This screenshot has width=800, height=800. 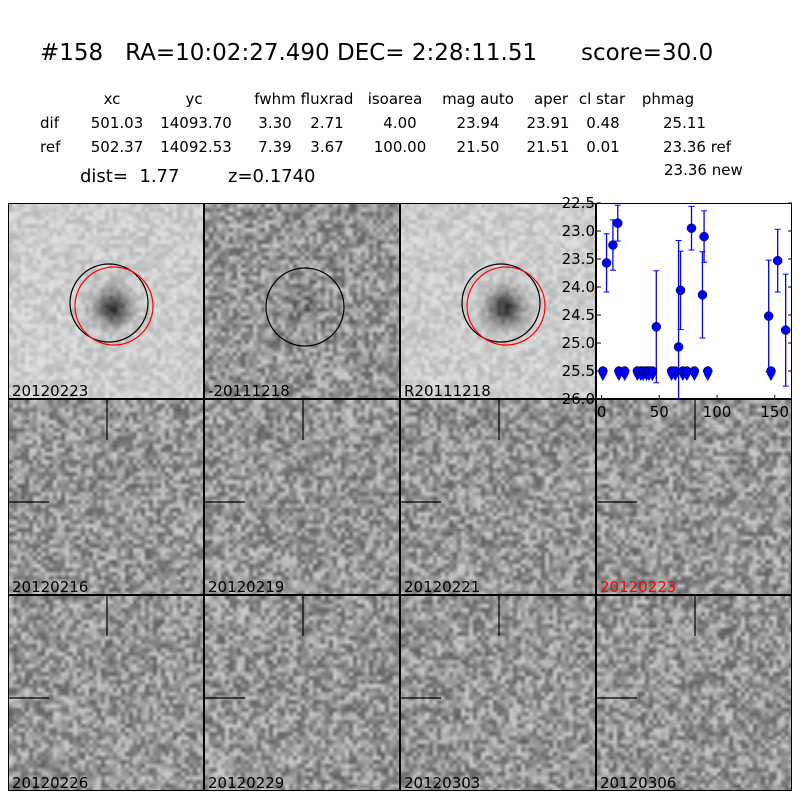 What do you see at coordinates (578, 231) in the screenshot?
I see `y-tick-label: 23.0` at bounding box center [578, 231].